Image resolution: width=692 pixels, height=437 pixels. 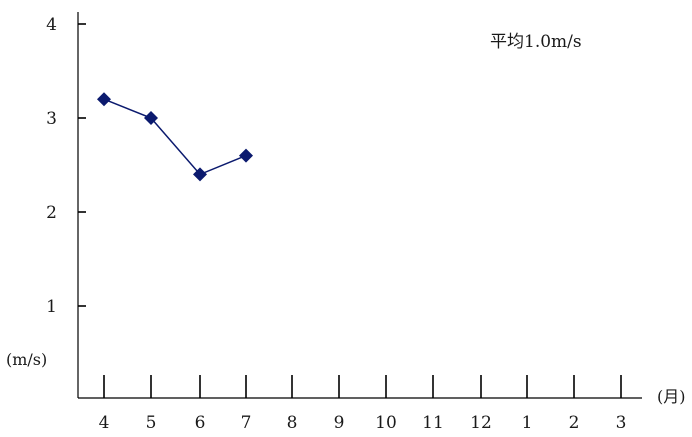 I want to click on x-tick-label: 5, so click(x=151, y=423).